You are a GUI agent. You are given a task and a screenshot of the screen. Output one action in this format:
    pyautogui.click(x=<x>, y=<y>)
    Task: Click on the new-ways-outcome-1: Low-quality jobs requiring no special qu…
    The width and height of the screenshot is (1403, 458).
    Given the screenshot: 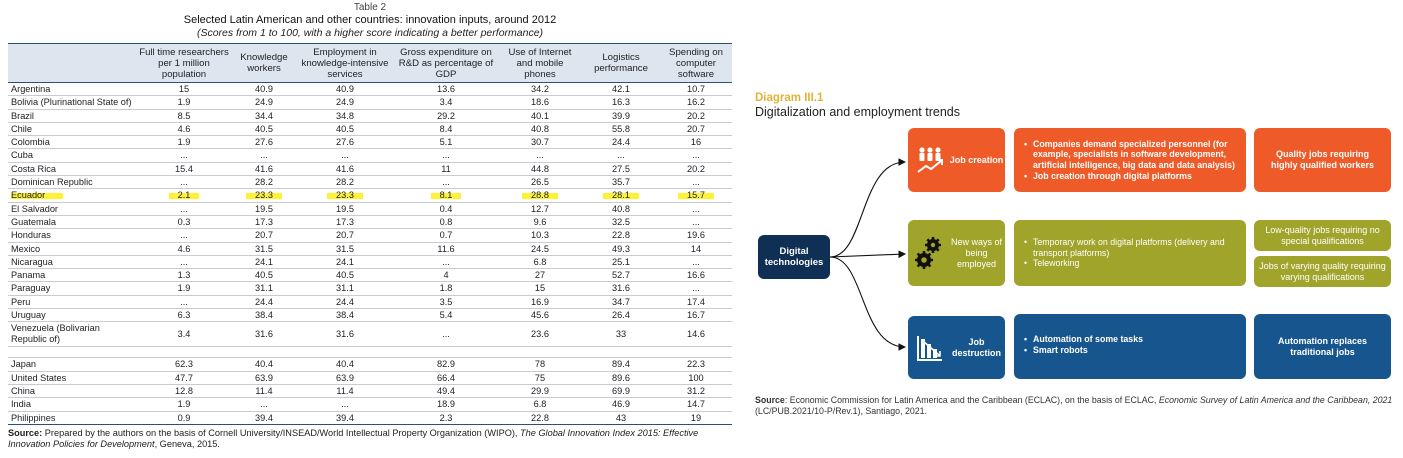 What is the action you would take?
    pyautogui.click(x=1322, y=235)
    